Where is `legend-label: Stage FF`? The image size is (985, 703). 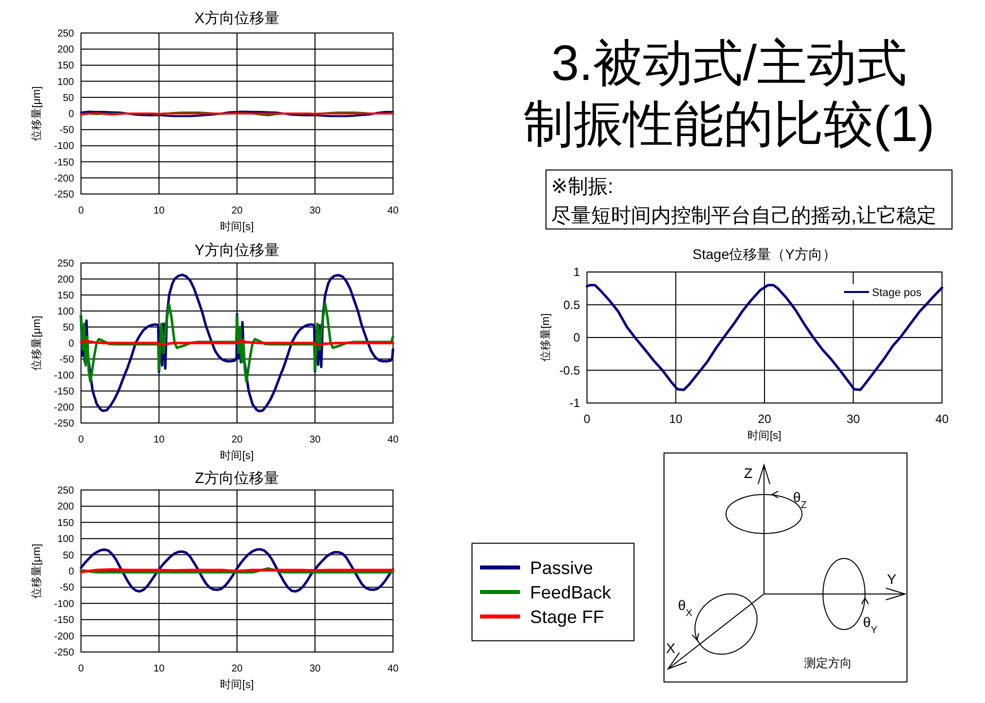
legend-label: Stage FF is located at coordinates (567, 616).